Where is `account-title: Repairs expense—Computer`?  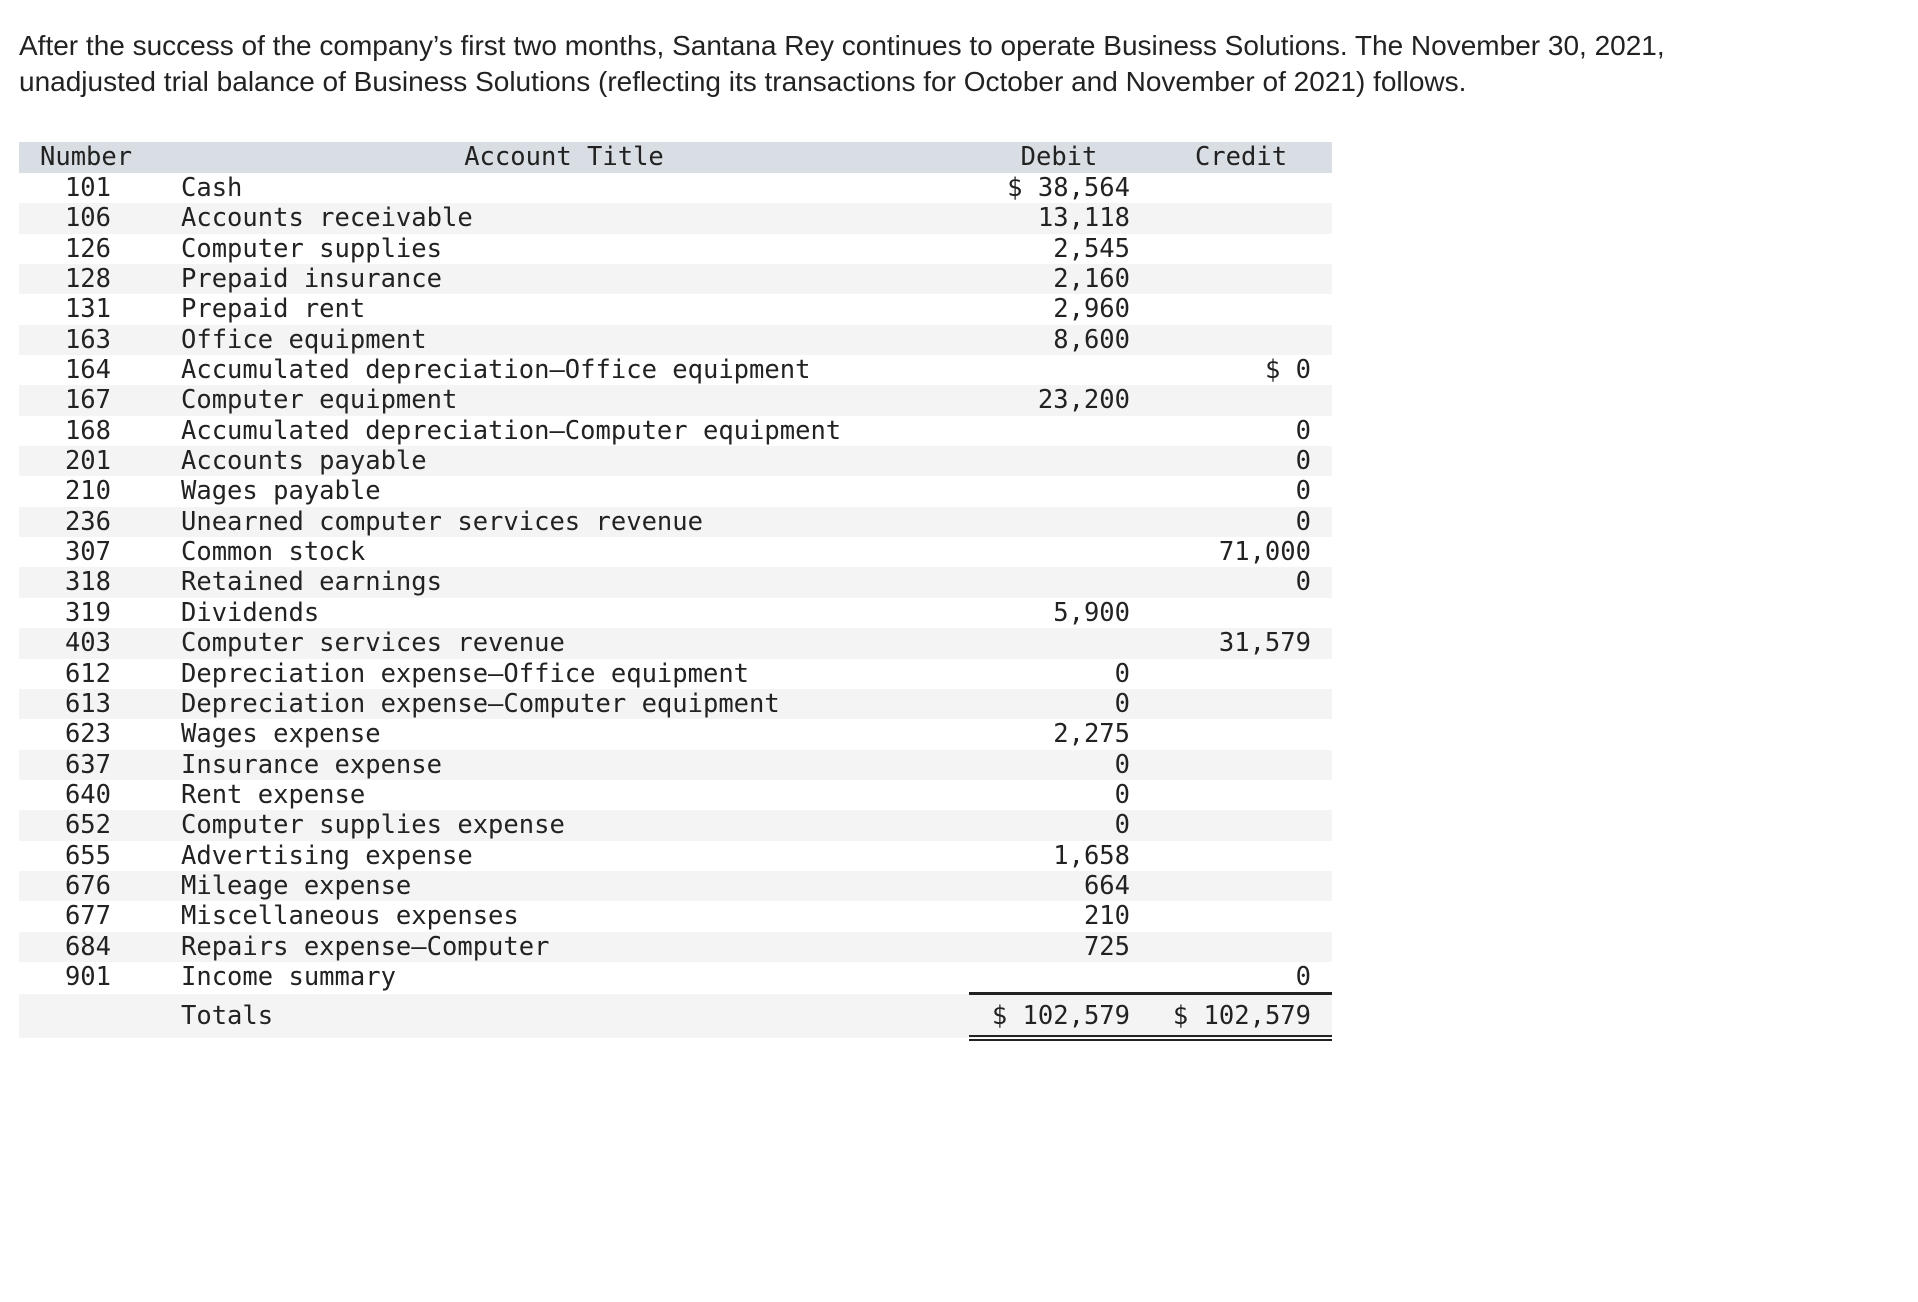 account-title: Repairs expense—Computer is located at coordinates (365, 946).